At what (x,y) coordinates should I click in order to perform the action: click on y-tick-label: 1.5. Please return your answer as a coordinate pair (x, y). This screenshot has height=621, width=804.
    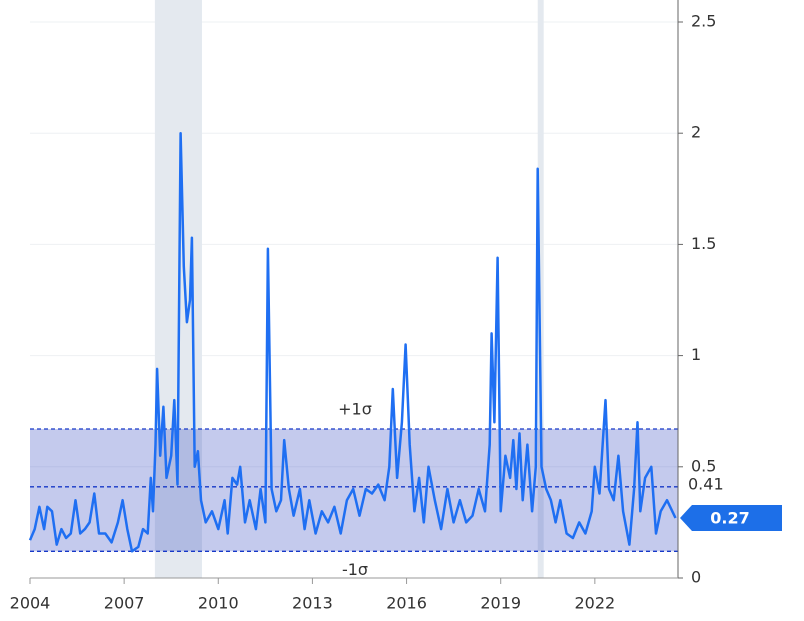
    Looking at the image, I should click on (703, 243).